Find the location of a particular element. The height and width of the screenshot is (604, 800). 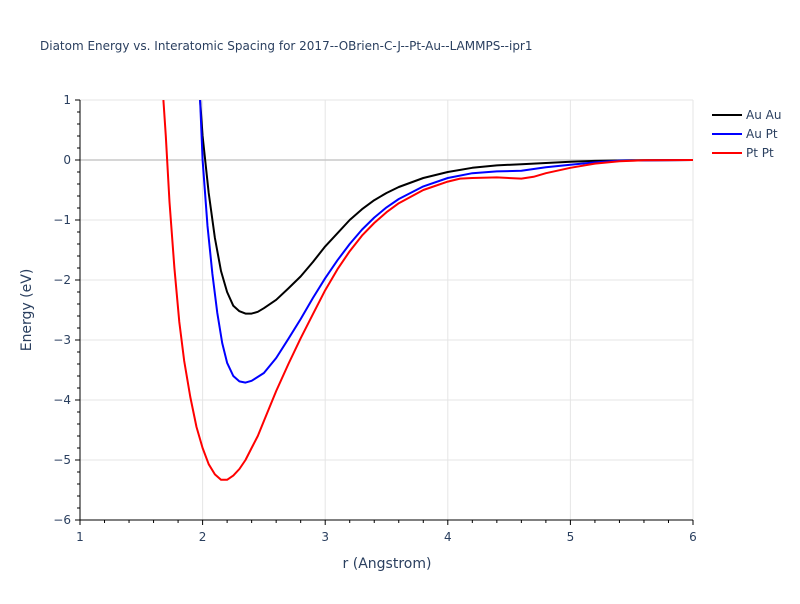

legend: Au Au Au Pt Pt Pt is located at coordinates (746, 134).